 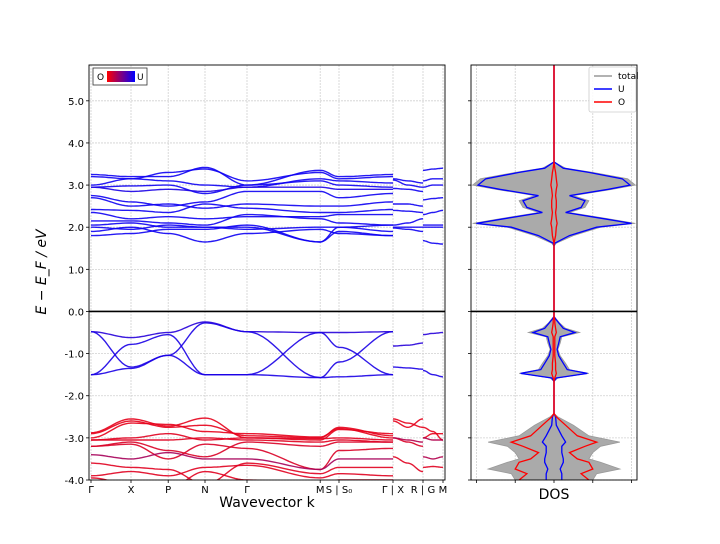 What do you see at coordinates (576, 272) in the screenshot?
I see `dos-o-line-right` at bounding box center [576, 272].